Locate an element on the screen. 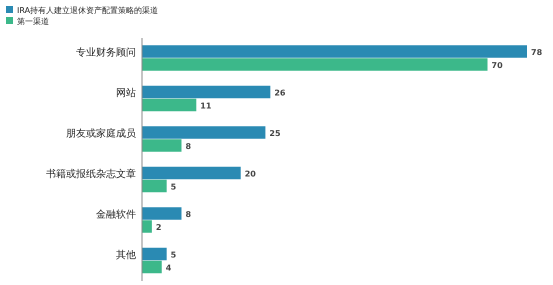 This screenshot has width=553, height=285. data-label: 4 is located at coordinates (169, 267).